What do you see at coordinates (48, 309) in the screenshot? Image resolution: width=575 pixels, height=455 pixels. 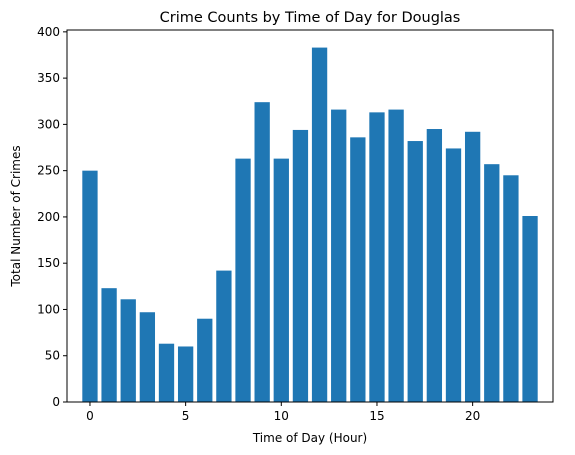 I see `y-tick-label: 100` at bounding box center [48, 309].